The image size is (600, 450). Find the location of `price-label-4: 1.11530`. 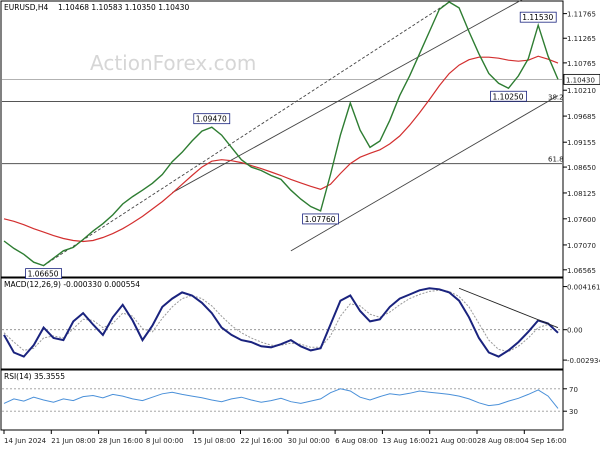

price-label-4: 1.11530 is located at coordinates (537, 17).